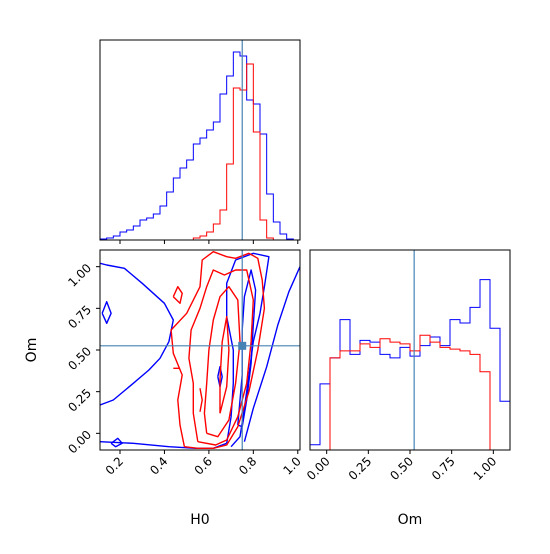 This screenshot has width=550, height=554. Describe the element at coordinates (410, 392) in the screenshot. I see `om-hist-series-2-step` at that location.